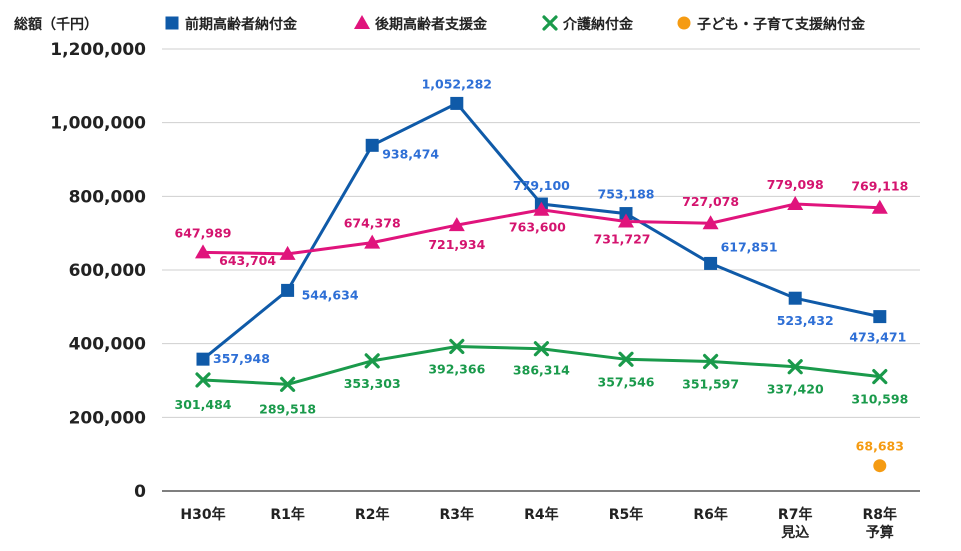 The width and height of the screenshot is (961, 551). What do you see at coordinates (372, 514) in the screenshot?
I see `x-tick-label: R2年` at bounding box center [372, 514].